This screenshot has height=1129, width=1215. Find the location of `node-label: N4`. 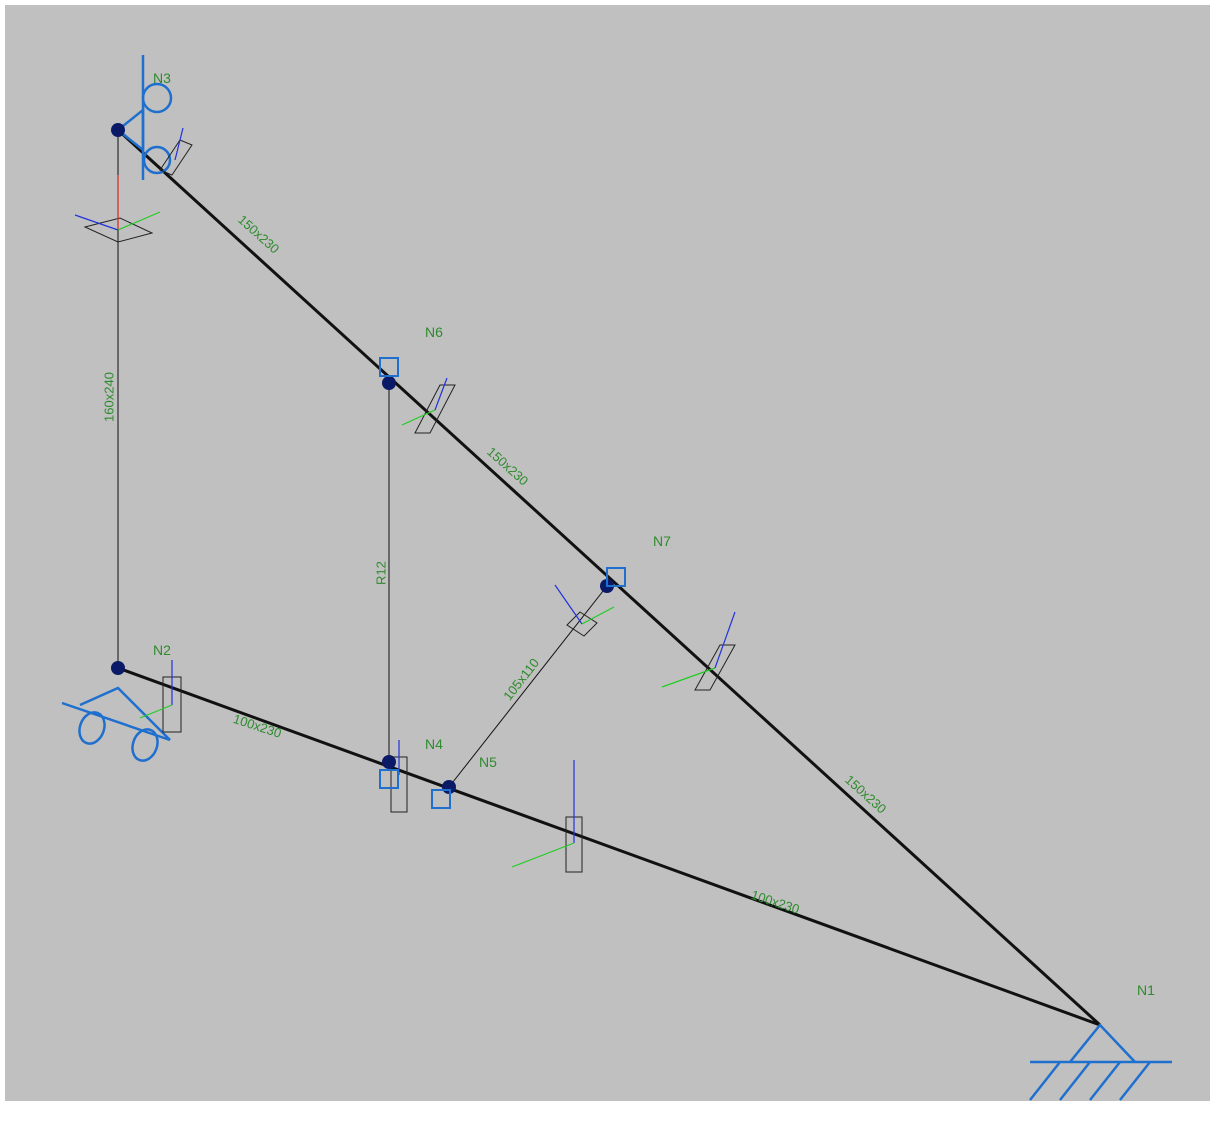

node-label: N4 is located at coordinates (434, 744).